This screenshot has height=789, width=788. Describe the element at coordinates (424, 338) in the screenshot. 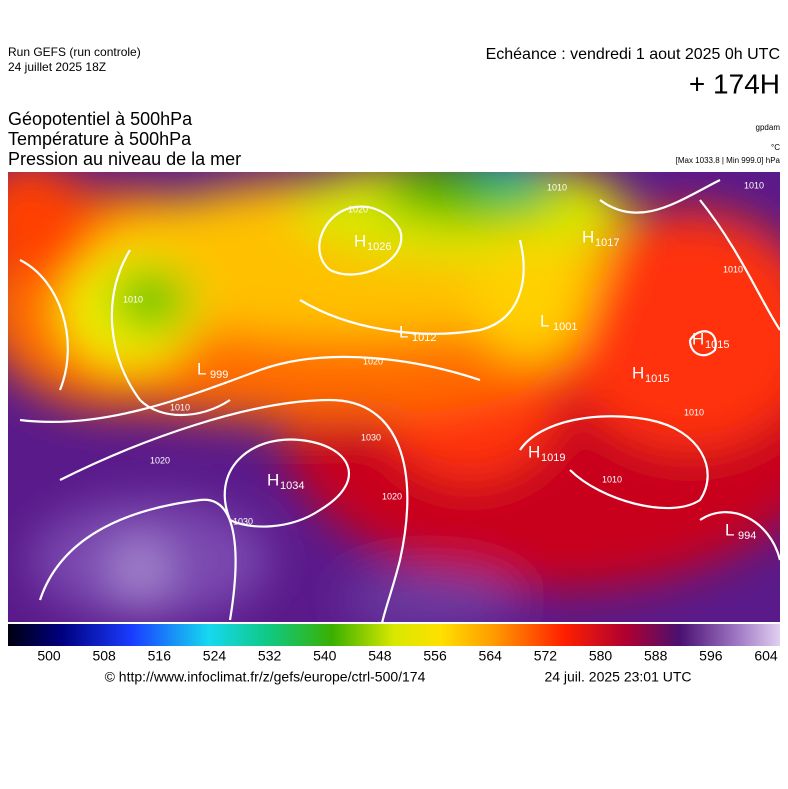

I see `pressure-center-value: 1012` at that location.